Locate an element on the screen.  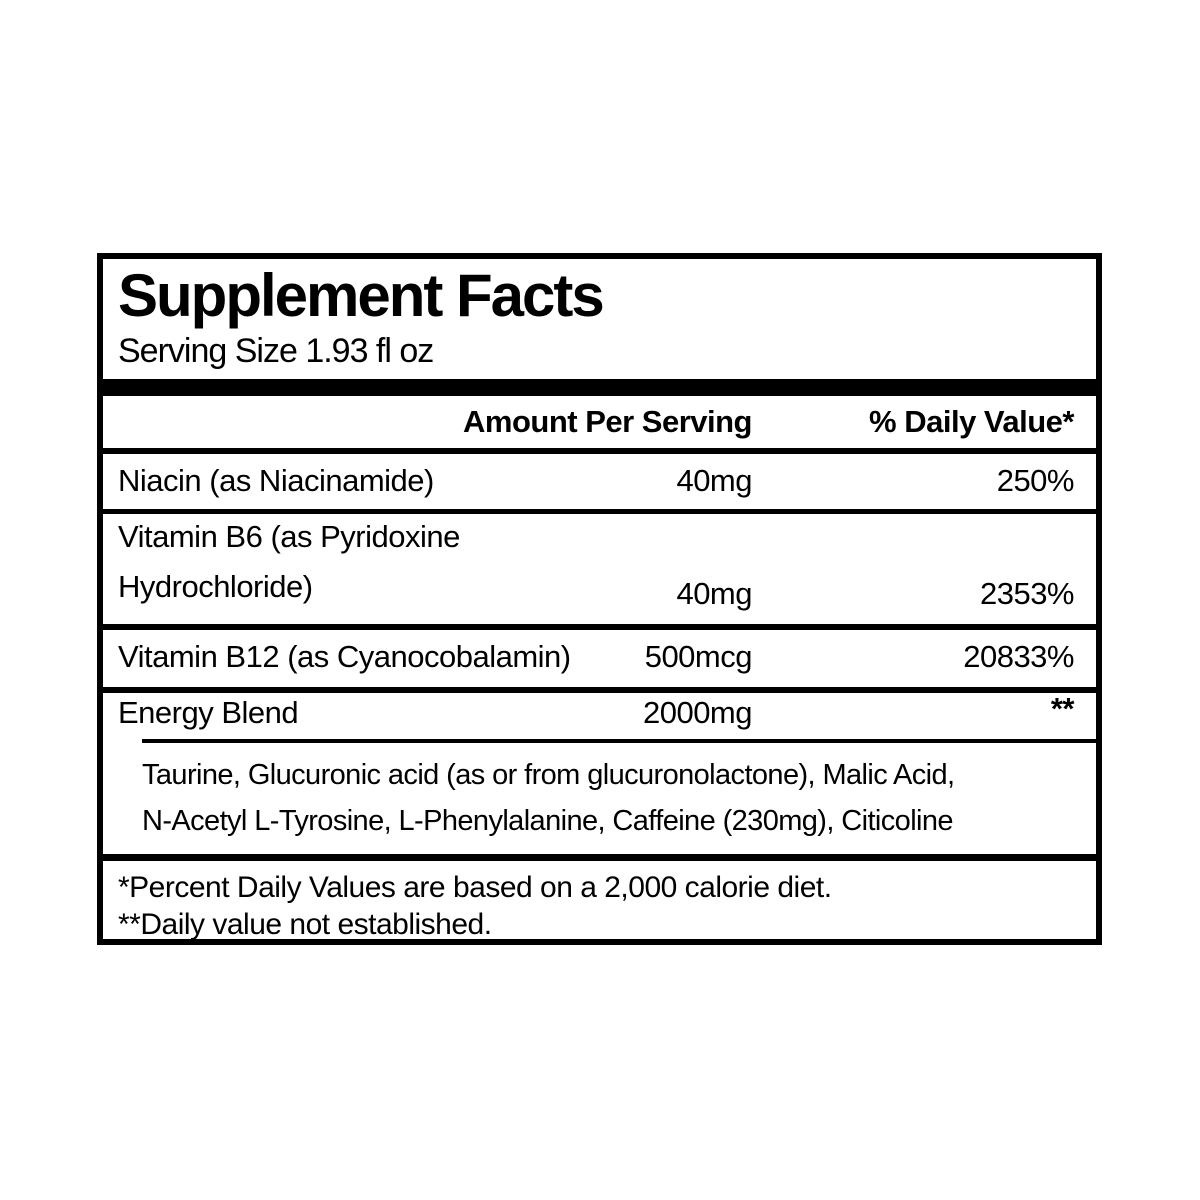
nutrient-daily-value: 20833% is located at coordinates (1018, 656).